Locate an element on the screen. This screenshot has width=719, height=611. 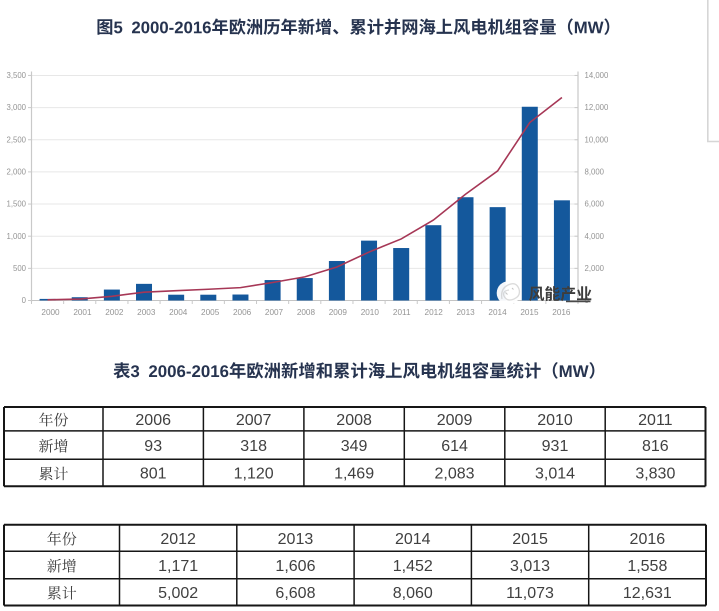
svg-text: 931 is located at coordinates (555, 446).